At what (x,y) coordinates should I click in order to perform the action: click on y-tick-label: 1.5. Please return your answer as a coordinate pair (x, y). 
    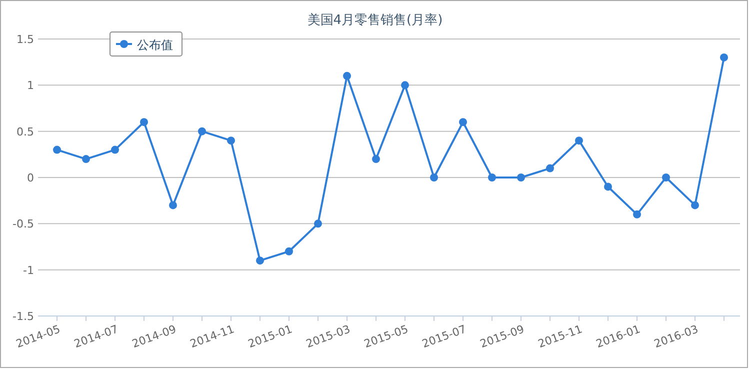
    Looking at the image, I should click on (25, 39).